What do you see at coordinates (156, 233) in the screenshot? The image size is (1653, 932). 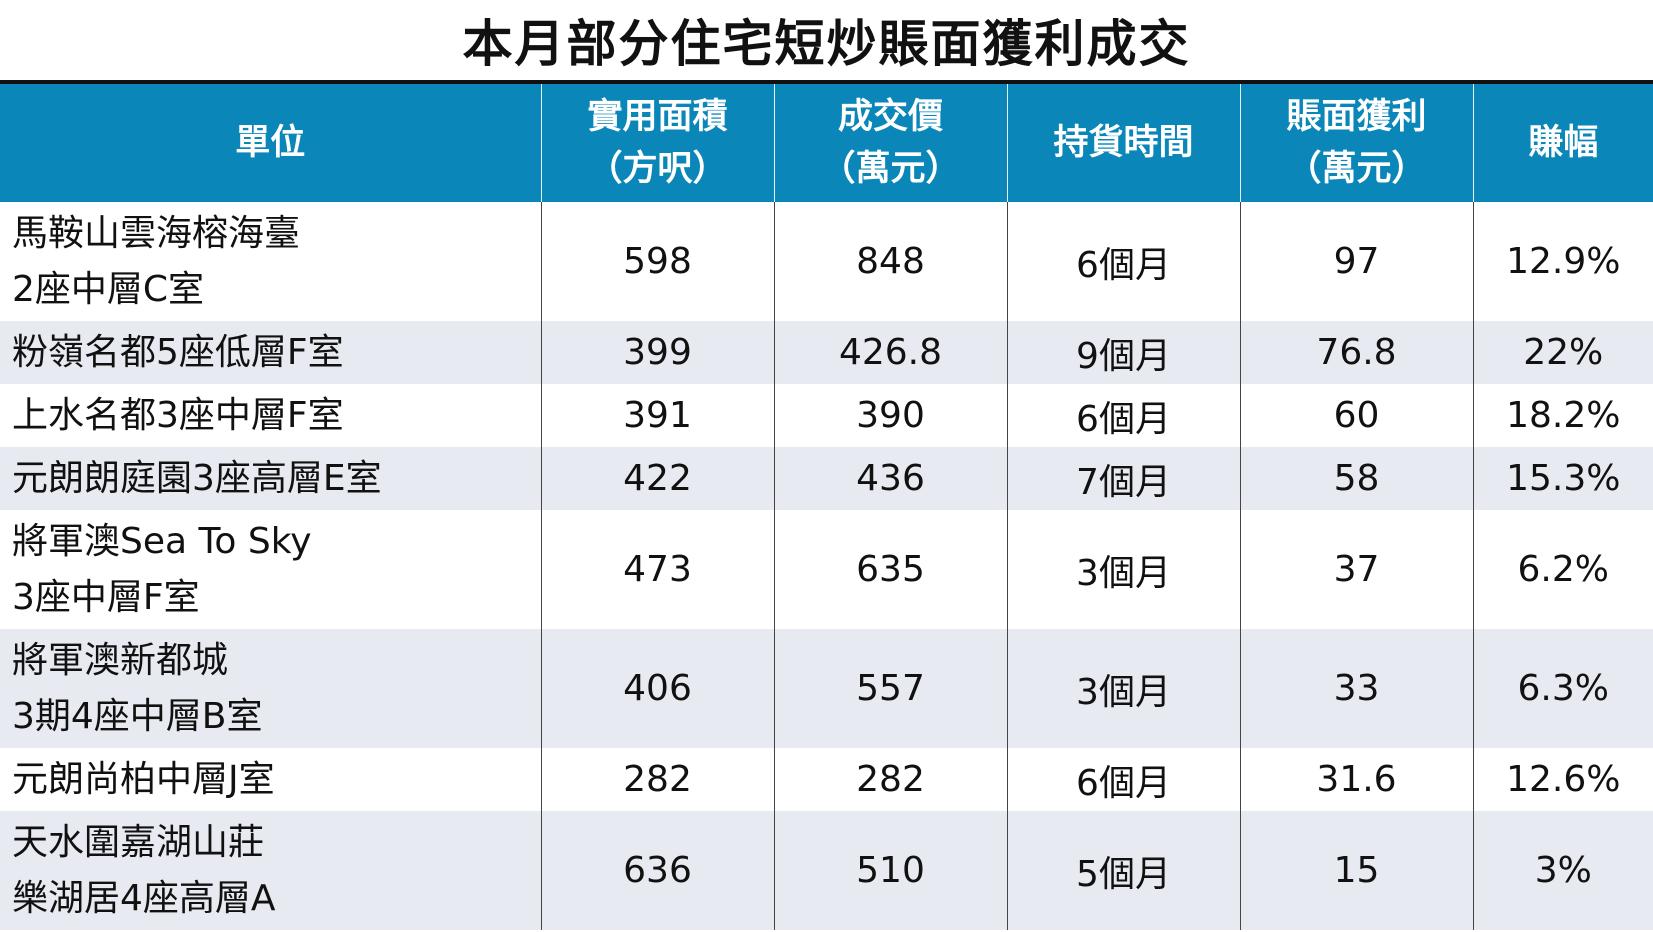 I see `unit-line: 馬鞍山雲海榕海臺` at bounding box center [156, 233].